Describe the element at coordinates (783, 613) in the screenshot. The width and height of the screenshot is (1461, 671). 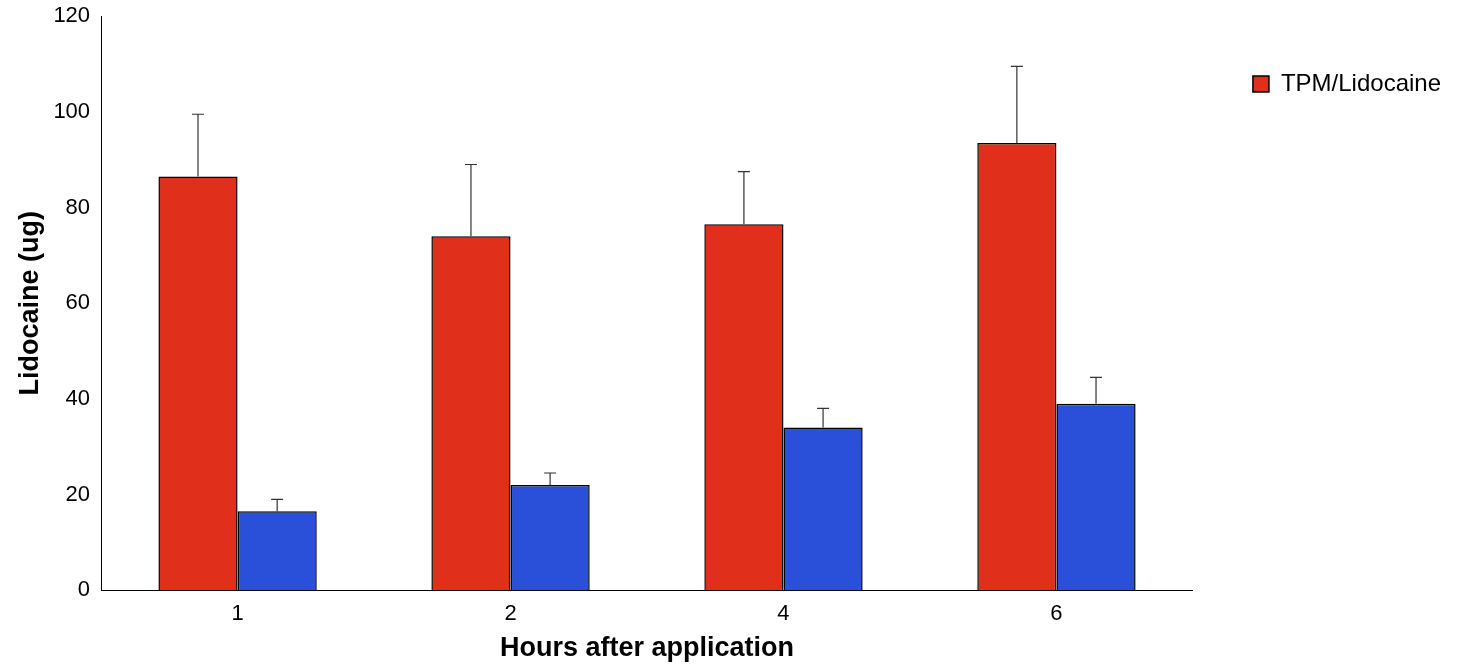
I see `x-tick-label: 4` at that location.